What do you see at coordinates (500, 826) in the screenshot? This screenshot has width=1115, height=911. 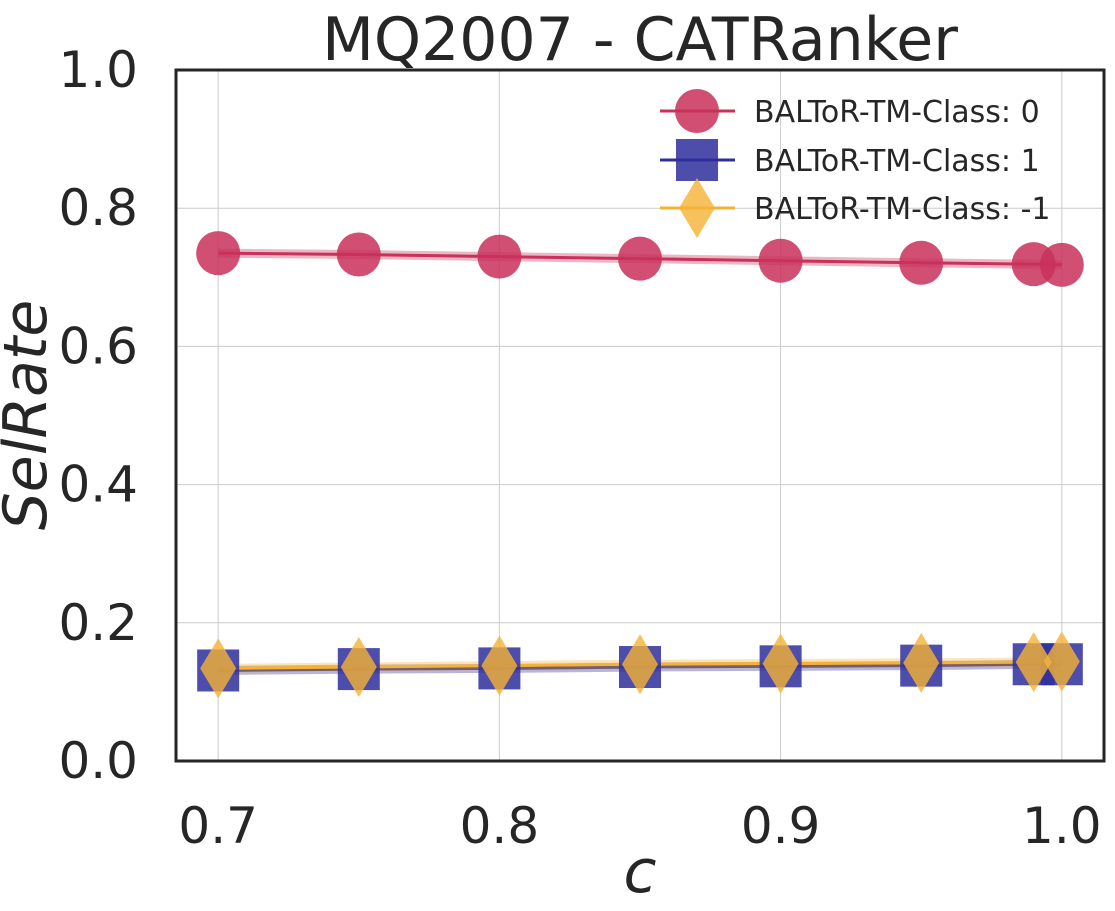 I see `x-tick-label: 0.8` at bounding box center [500, 826].